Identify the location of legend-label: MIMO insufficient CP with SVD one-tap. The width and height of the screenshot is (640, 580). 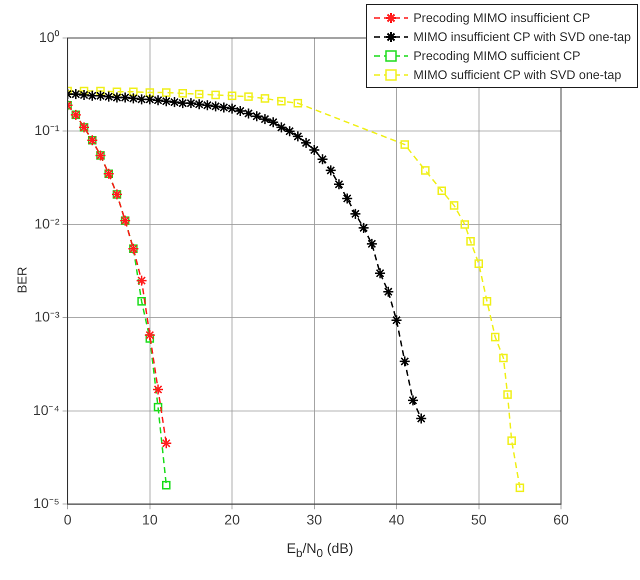
(522, 37).